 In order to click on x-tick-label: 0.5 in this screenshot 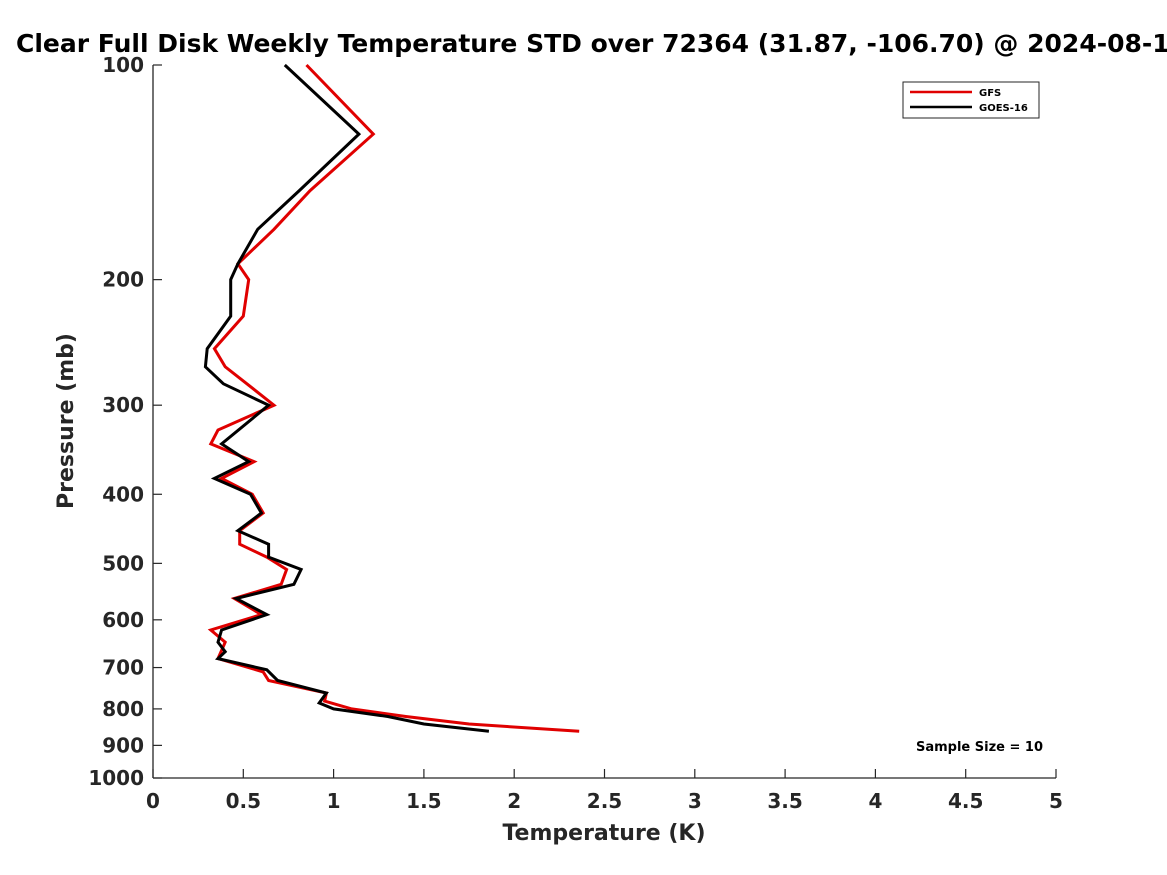, I will do `click(243, 801)`.